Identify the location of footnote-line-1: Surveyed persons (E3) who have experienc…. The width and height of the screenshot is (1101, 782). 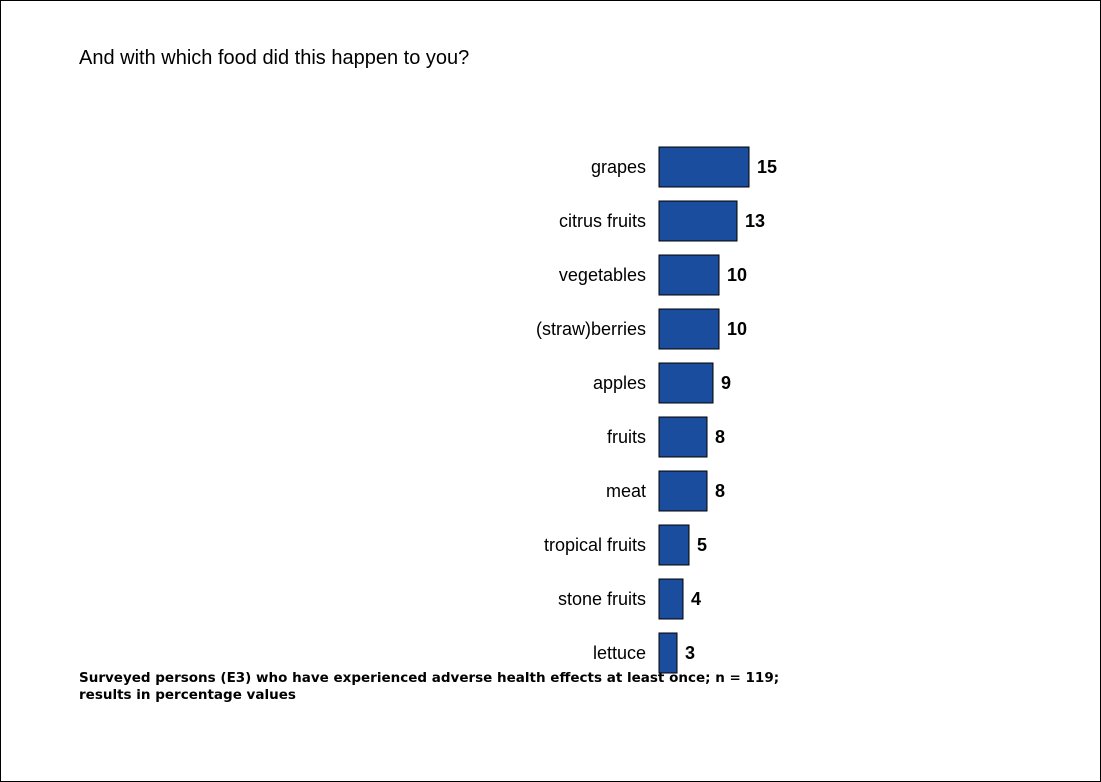
(429, 678).